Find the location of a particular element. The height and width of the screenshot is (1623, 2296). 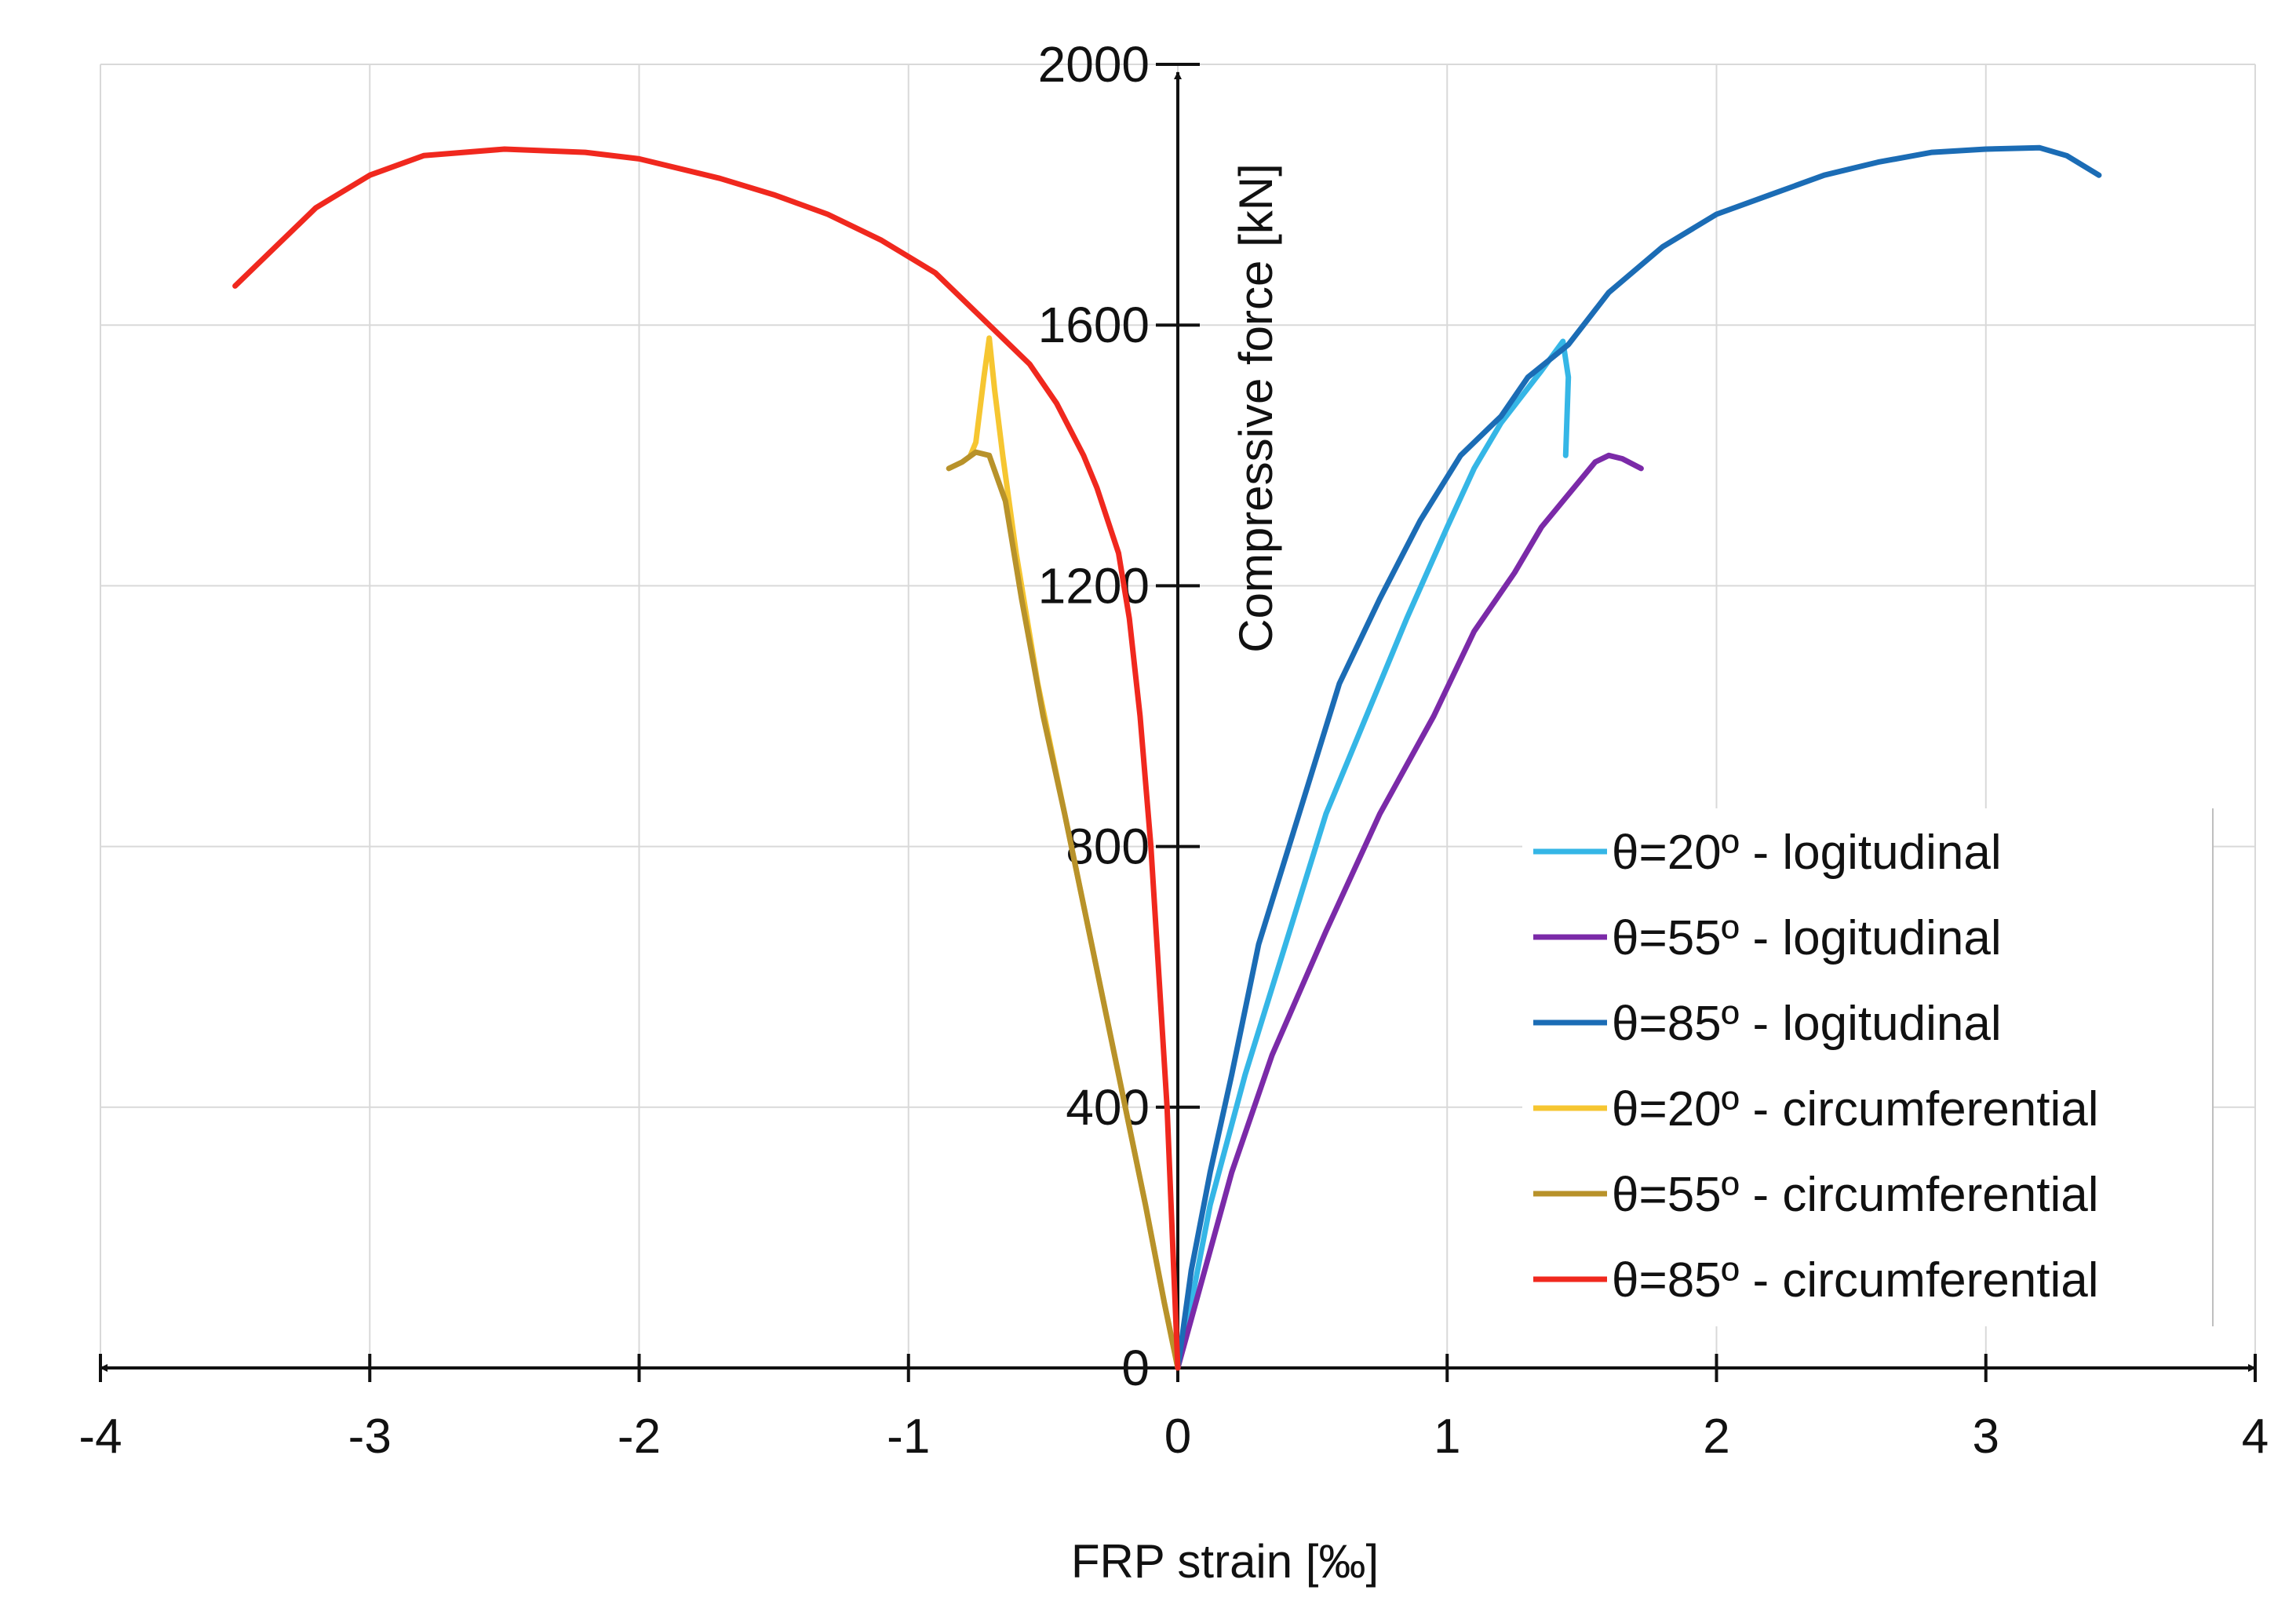

x-tick-label: 1 is located at coordinates (1447, 1437).